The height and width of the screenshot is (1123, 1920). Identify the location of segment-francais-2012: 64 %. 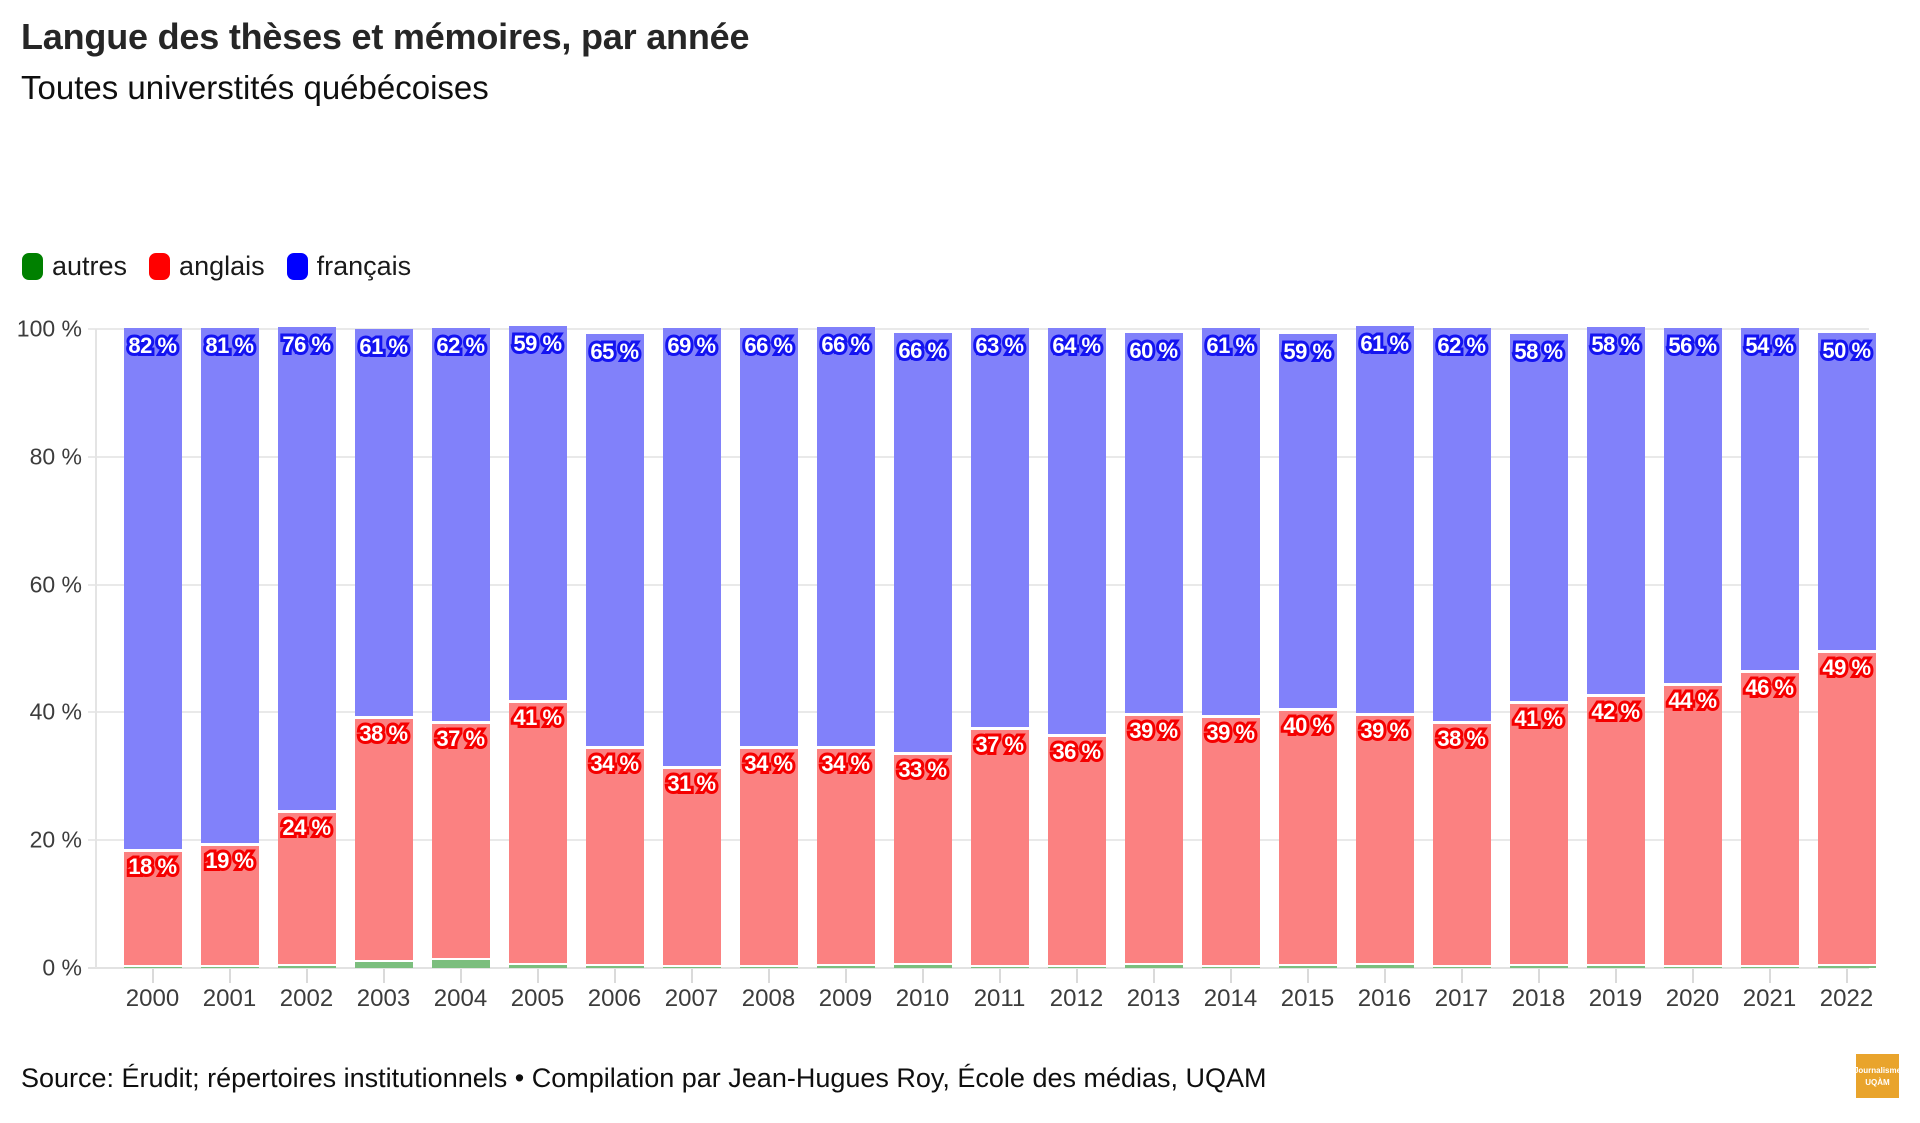
(1077, 532).